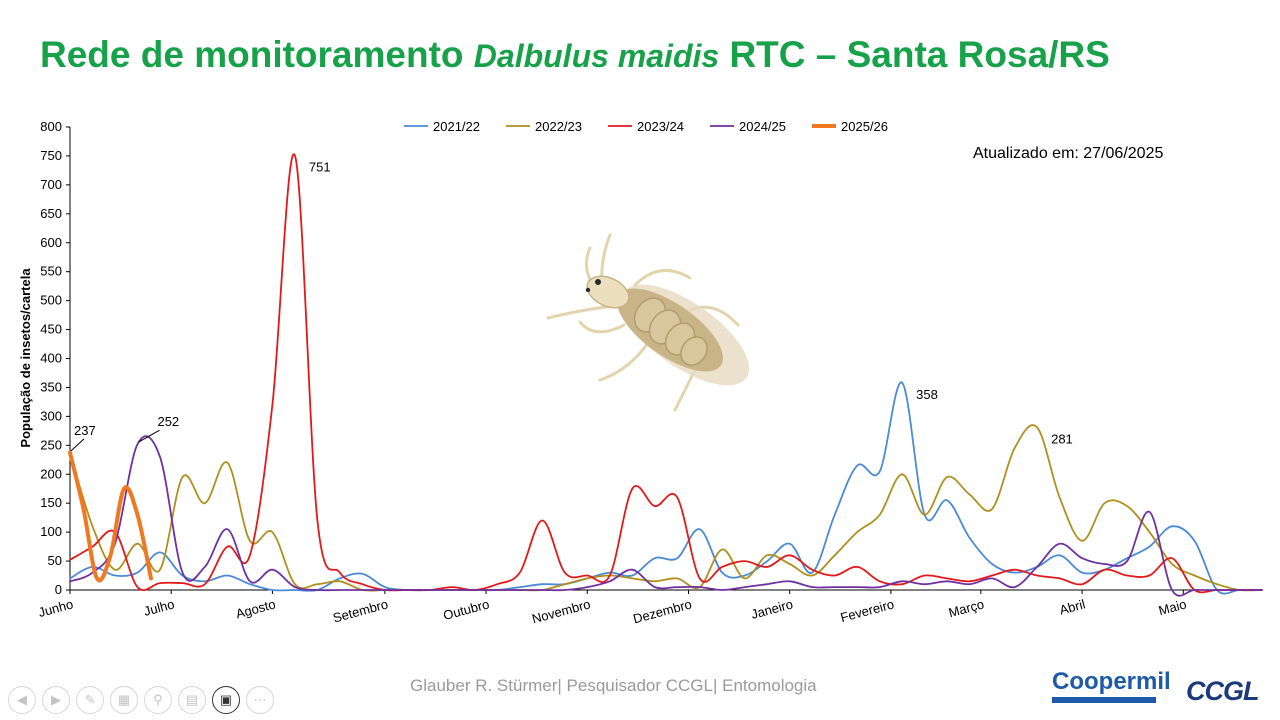  Describe the element at coordinates (260, 700) in the screenshot. I see `more-icon: ⋯` at that location.